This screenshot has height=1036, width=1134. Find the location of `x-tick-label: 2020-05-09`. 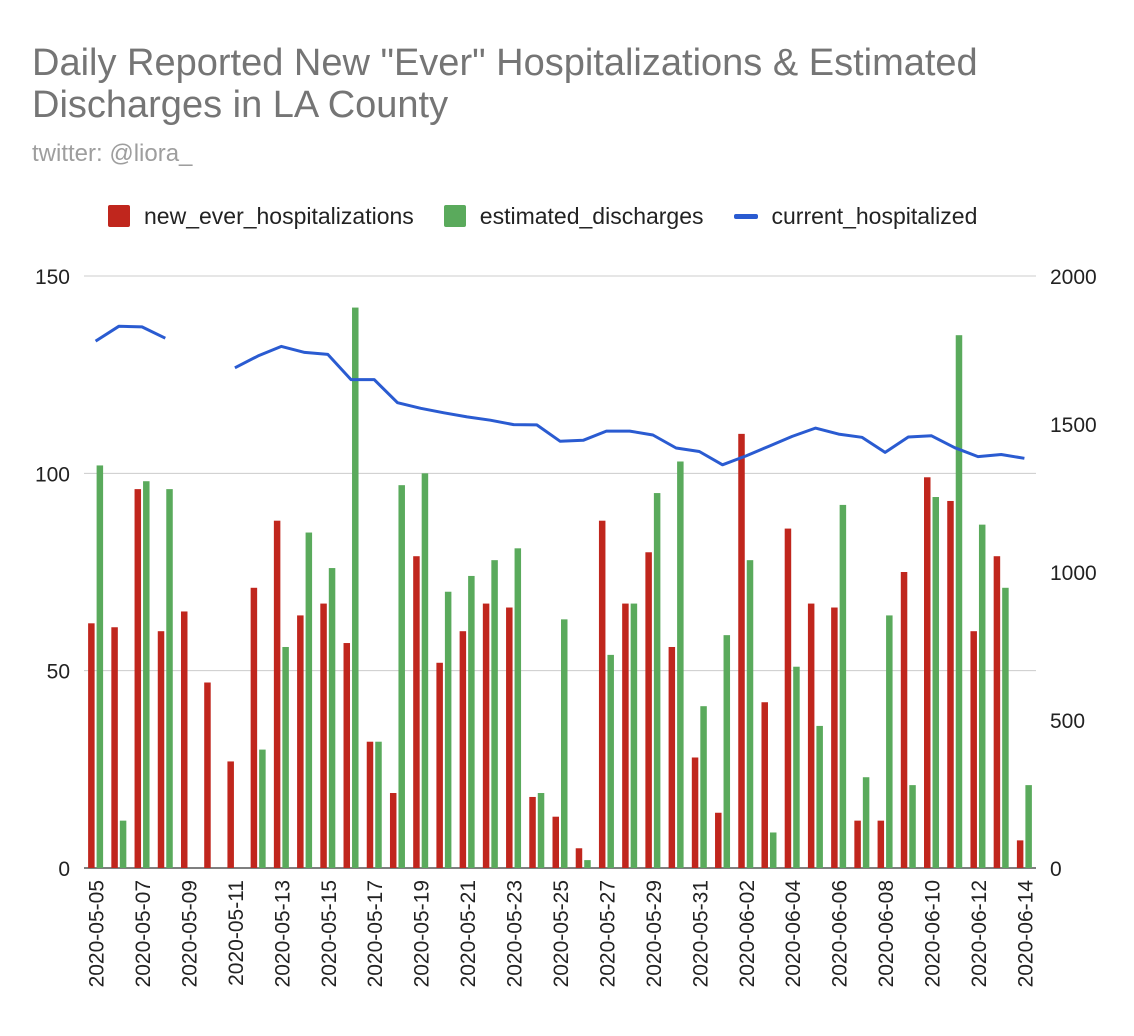

x-tick-label: 2020-05-09 is located at coordinates (189, 933).